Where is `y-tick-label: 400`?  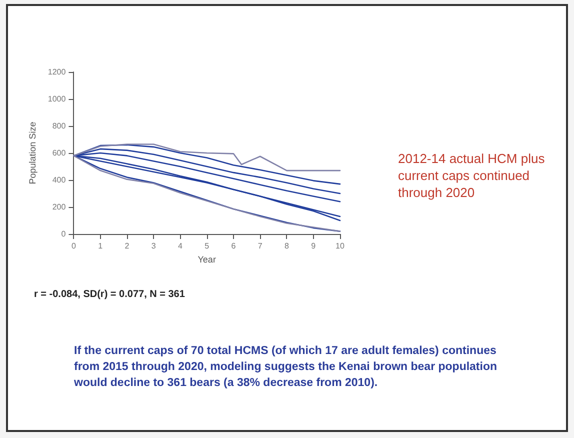 y-tick-label: 400 is located at coordinates (59, 180).